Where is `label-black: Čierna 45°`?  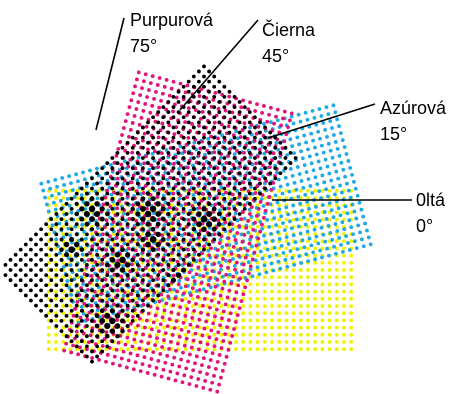 label-black: Čierna 45° is located at coordinates (247, 65).